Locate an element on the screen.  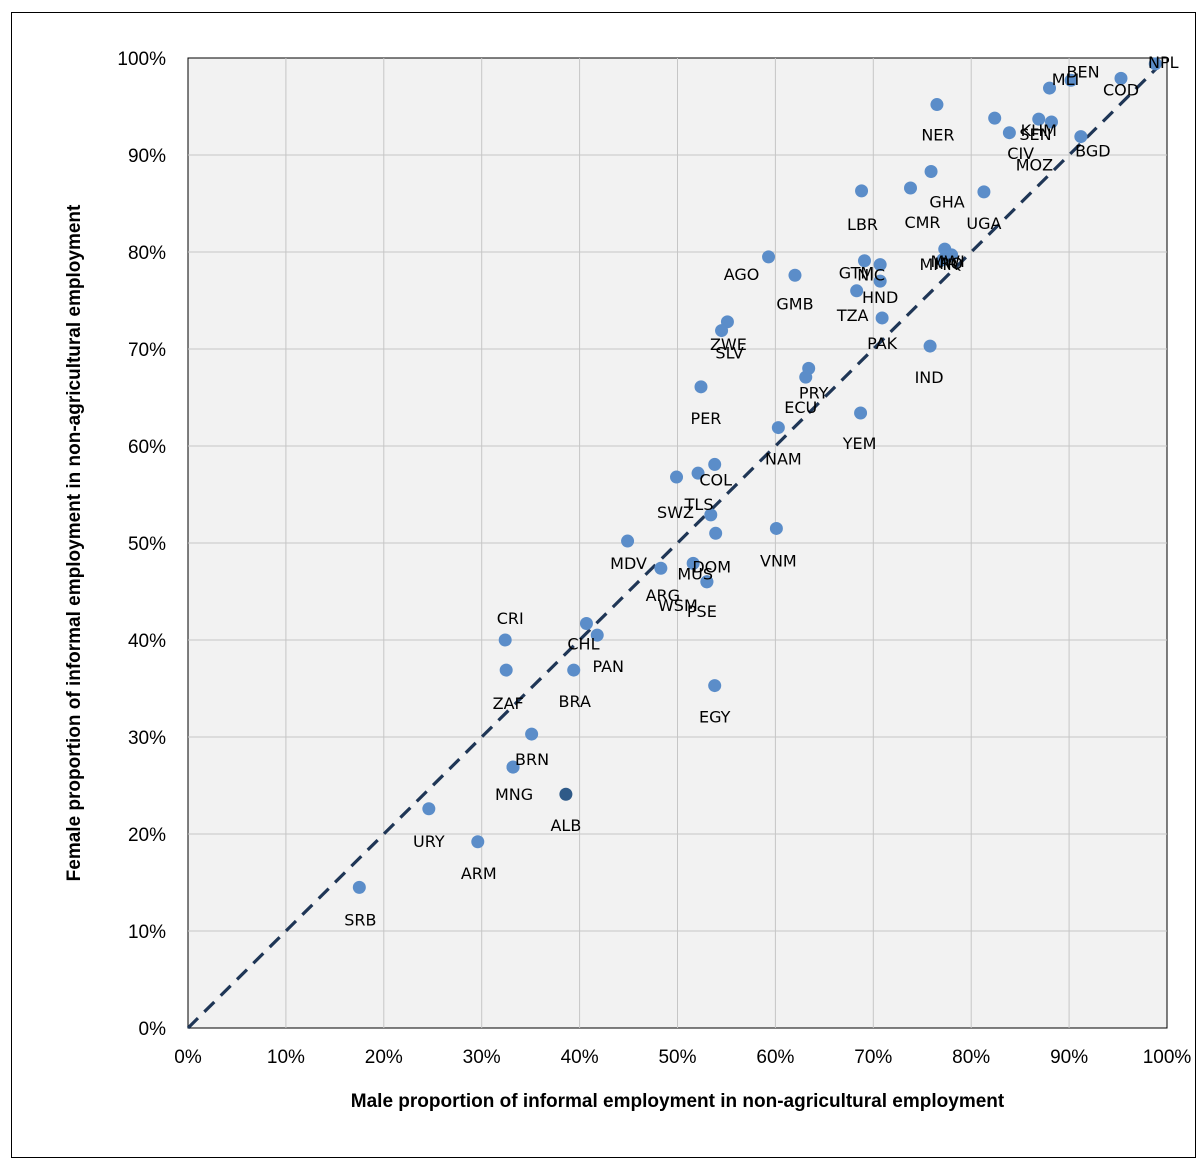
data-label-uga: UGA is located at coordinates (983, 223).